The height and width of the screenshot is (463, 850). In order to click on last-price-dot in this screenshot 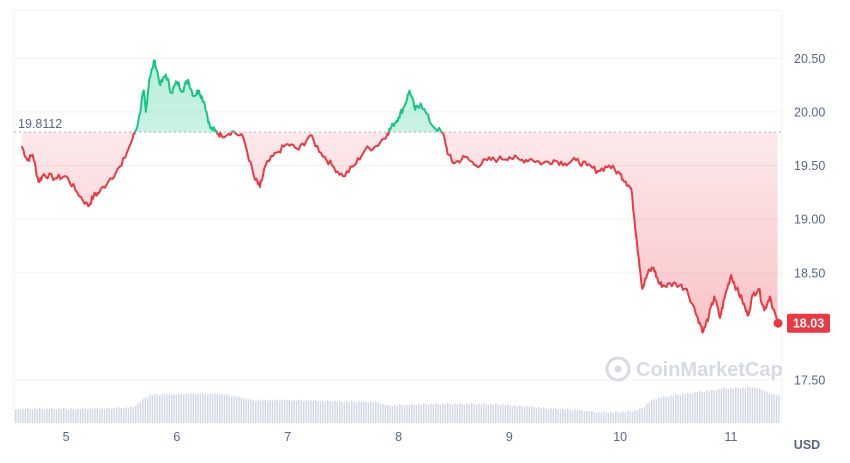, I will do `click(778, 323)`.